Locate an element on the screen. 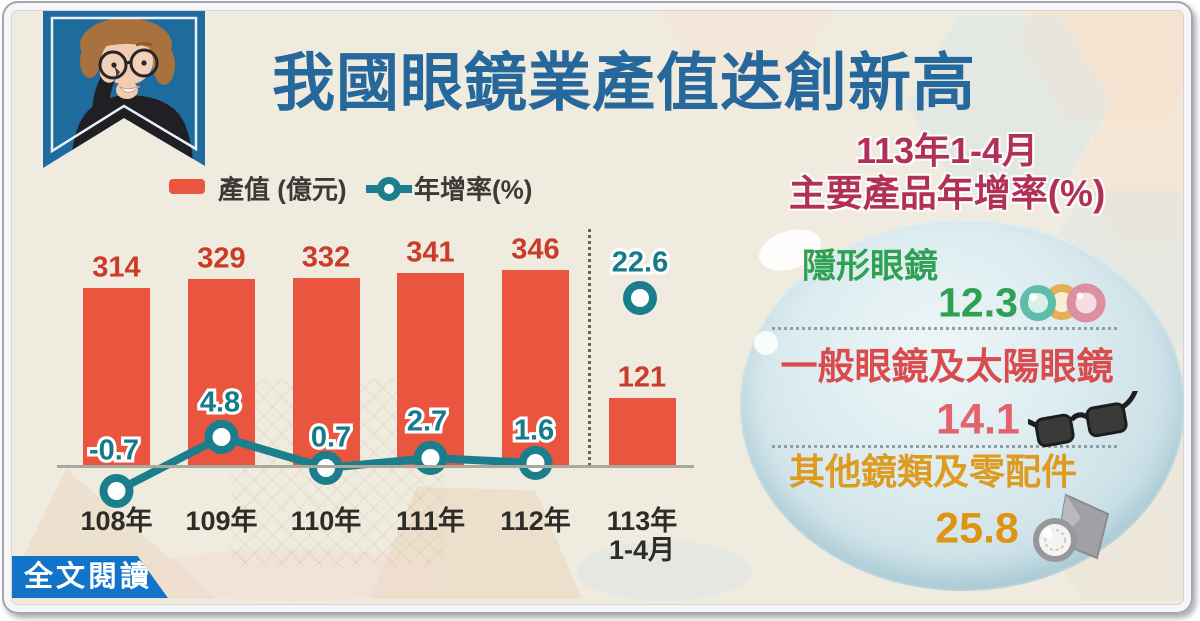 The height and width of the screenshot is (621, 1200). x-axis-line is located at coordinates (375, 466).